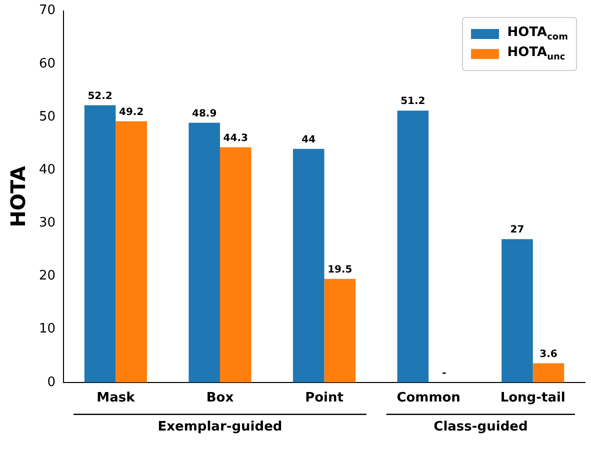 The image size is (591, 453). Describe the element at coordinates (428, 398) in the screenshot. I see `x-tick-label: Common` at that location.